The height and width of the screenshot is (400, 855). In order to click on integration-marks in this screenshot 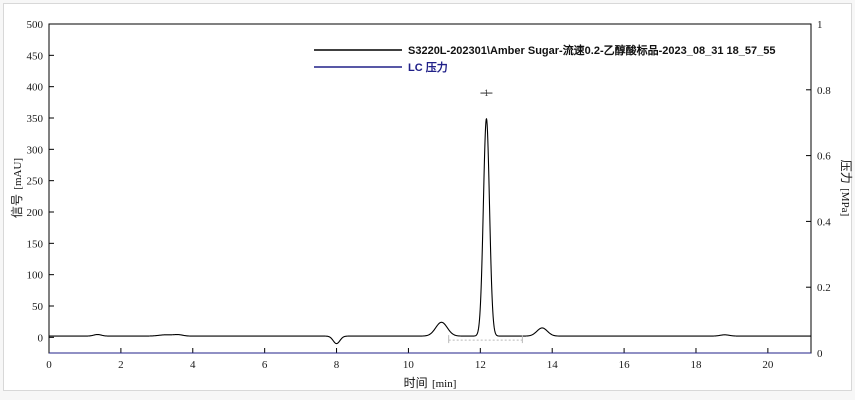, I will do `click(485, 339)`.